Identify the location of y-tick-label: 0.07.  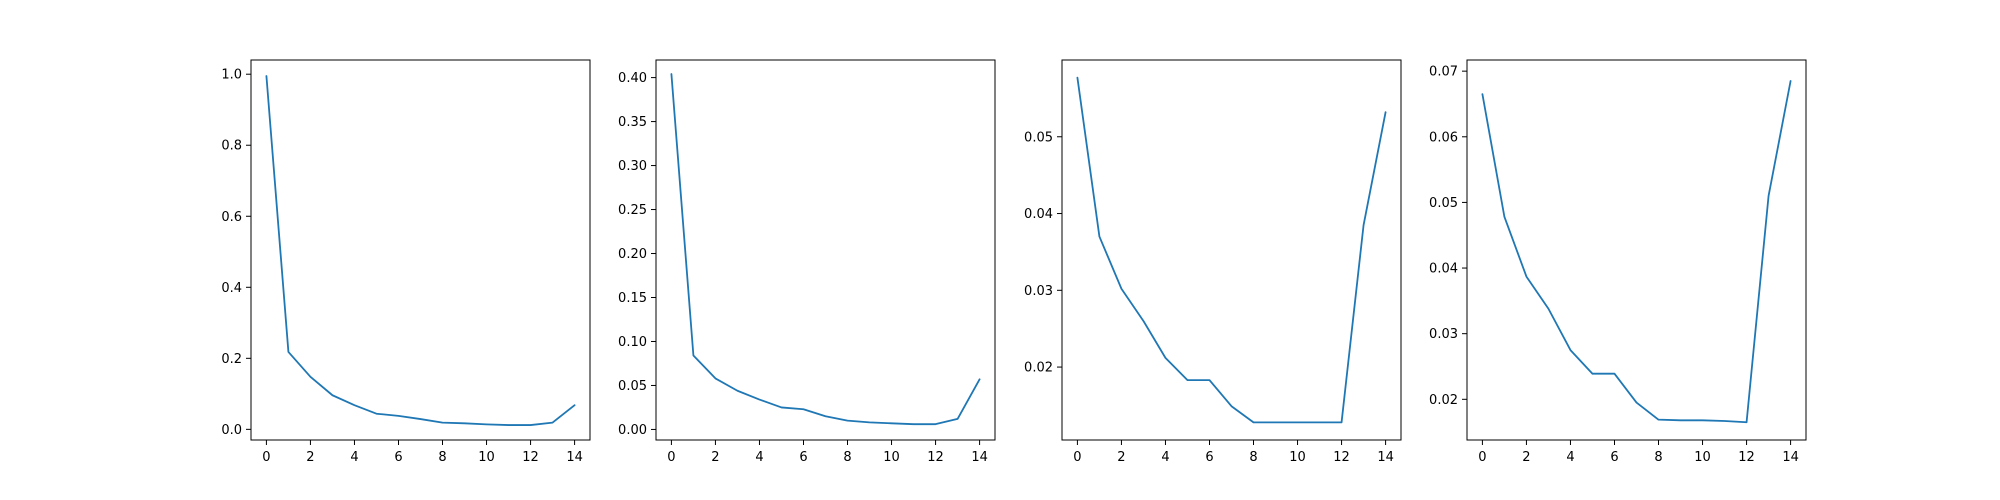
(1443, 72).